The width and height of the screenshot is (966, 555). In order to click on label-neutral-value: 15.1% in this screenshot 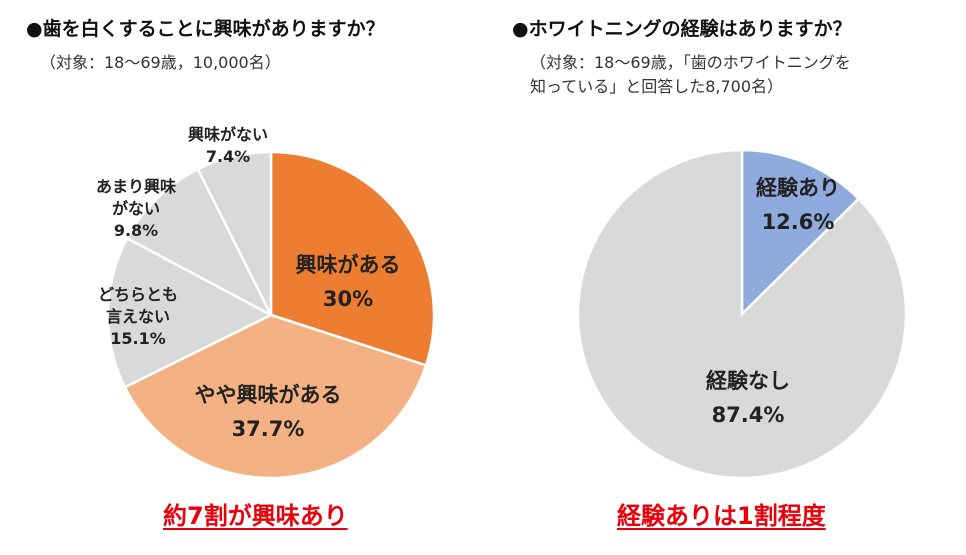, I will do `click(138, 338)`.